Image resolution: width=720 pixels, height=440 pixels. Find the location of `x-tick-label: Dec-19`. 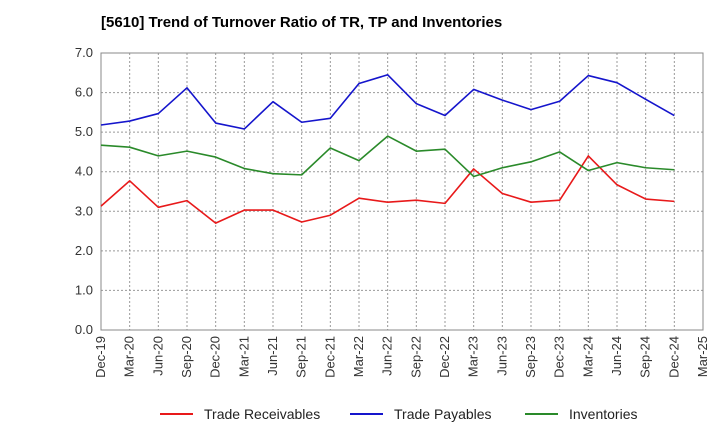

x-tick-label: Dec-19 is located at coordinates (100, 357).